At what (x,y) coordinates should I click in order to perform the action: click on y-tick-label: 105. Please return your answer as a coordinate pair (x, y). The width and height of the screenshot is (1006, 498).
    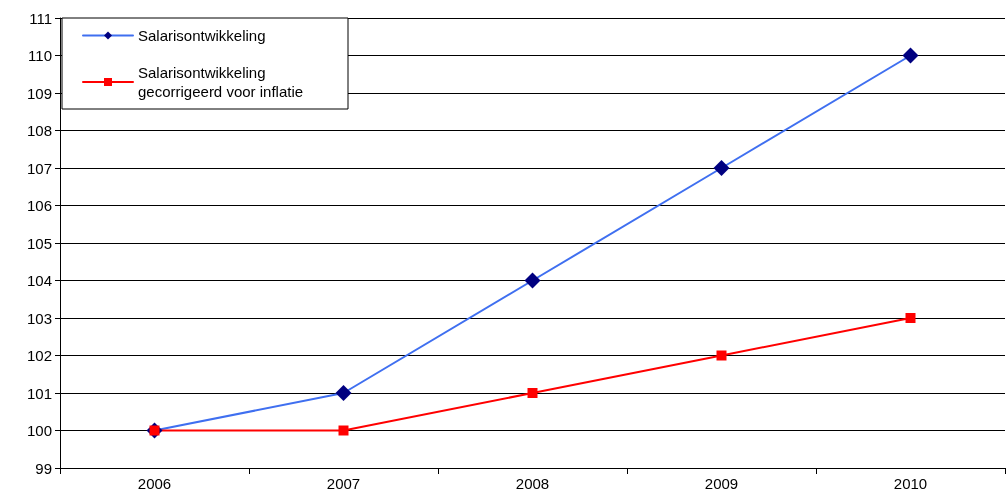
    Looking at the image, I should click on (39, 243).